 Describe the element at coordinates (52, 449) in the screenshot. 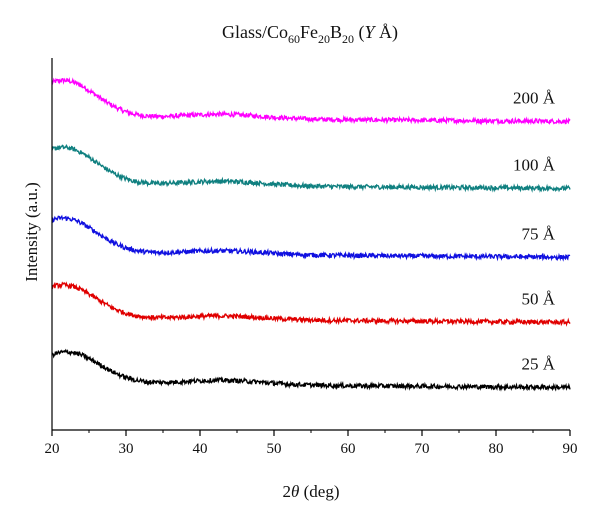

I see `x-tick-label-20: 20` at that location.